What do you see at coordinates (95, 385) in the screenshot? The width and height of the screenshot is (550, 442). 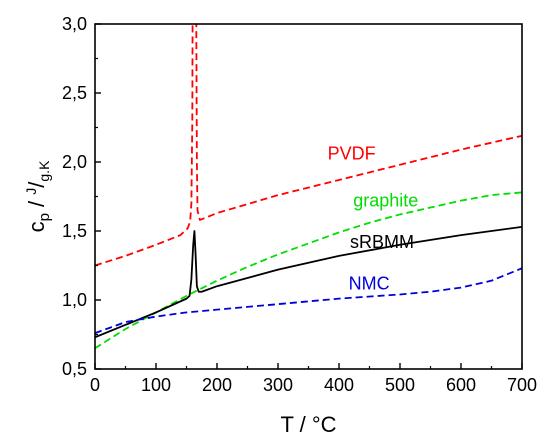 I see `x-tick-label: 0` at bounding box center [95, 385].